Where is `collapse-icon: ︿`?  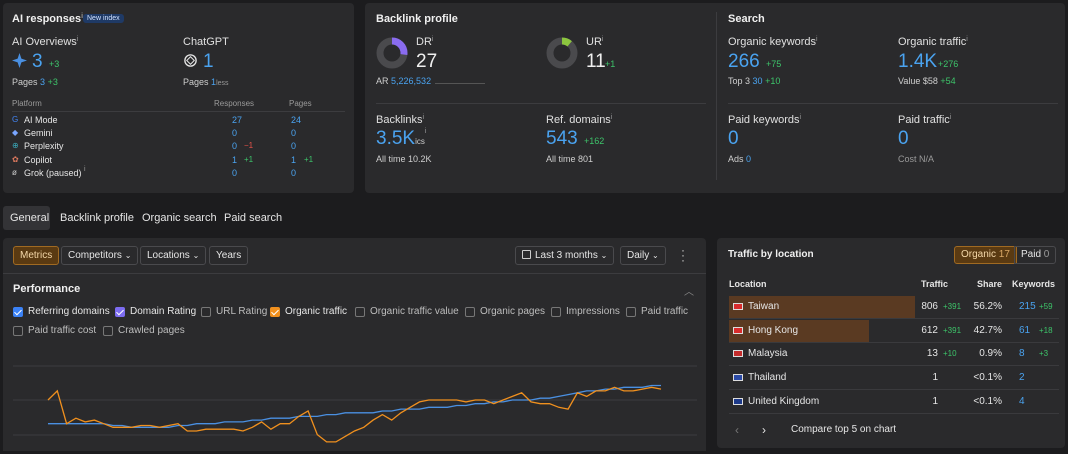 collapse-icon: ︿ is located at coordinates (689, 292).